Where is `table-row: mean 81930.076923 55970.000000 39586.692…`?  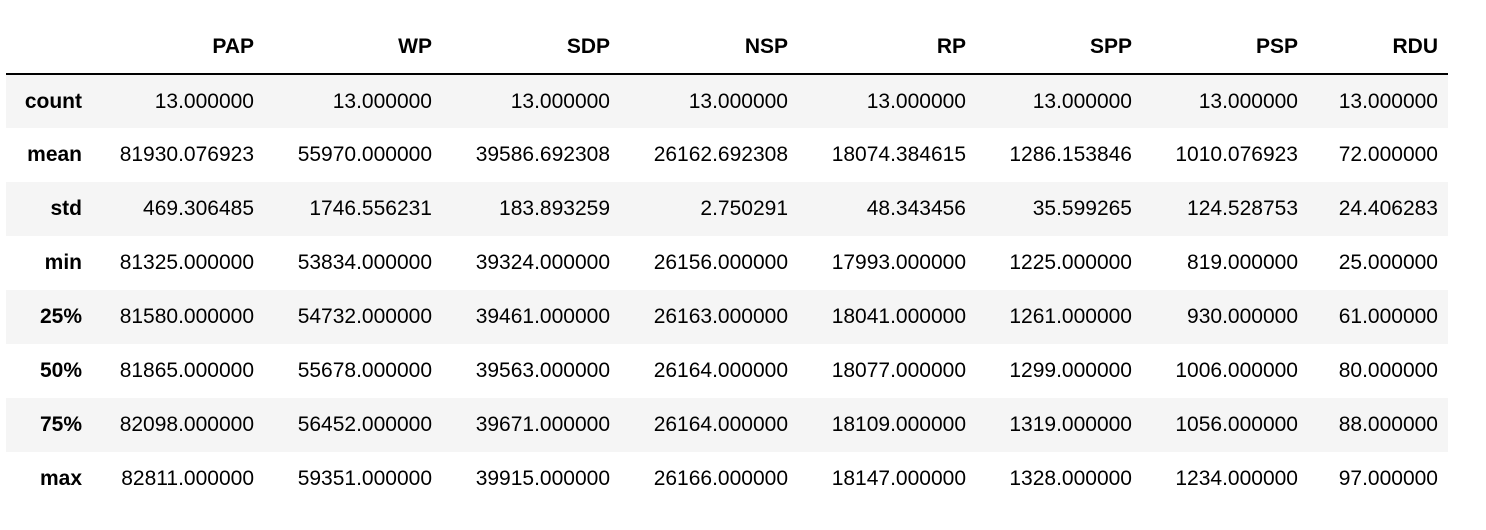 table-row: mean 81930.076923 55970.000000 39586.692… is located at coordinates (727, 155).